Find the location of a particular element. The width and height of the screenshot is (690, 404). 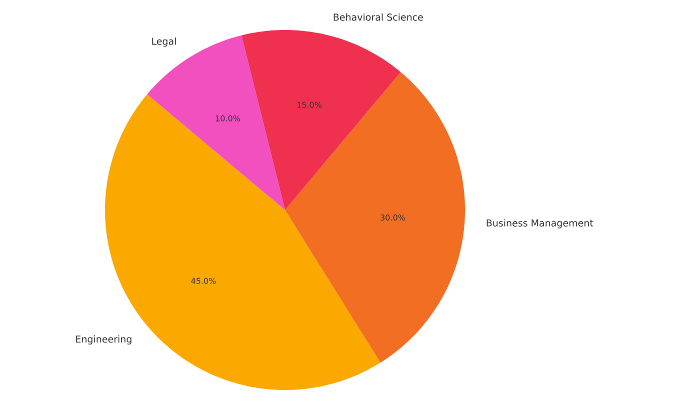

slice-label: Legal is located at coordinates (164, 42).